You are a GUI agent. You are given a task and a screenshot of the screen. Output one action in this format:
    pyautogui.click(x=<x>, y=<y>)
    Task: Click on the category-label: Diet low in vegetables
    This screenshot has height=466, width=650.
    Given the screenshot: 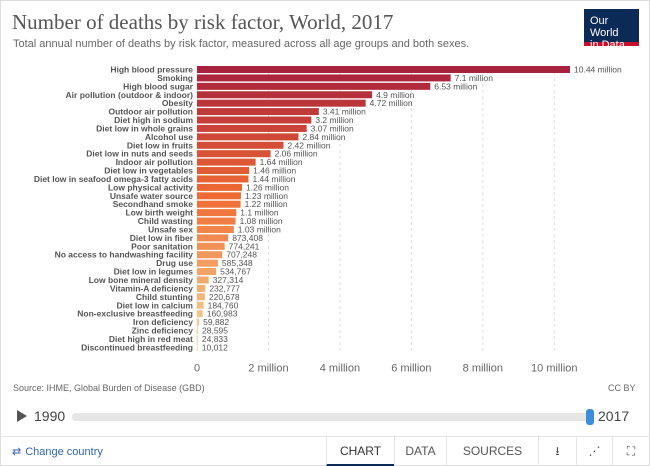 What is the action you would take?
    pyautogui.click(x=148, y=171)
    